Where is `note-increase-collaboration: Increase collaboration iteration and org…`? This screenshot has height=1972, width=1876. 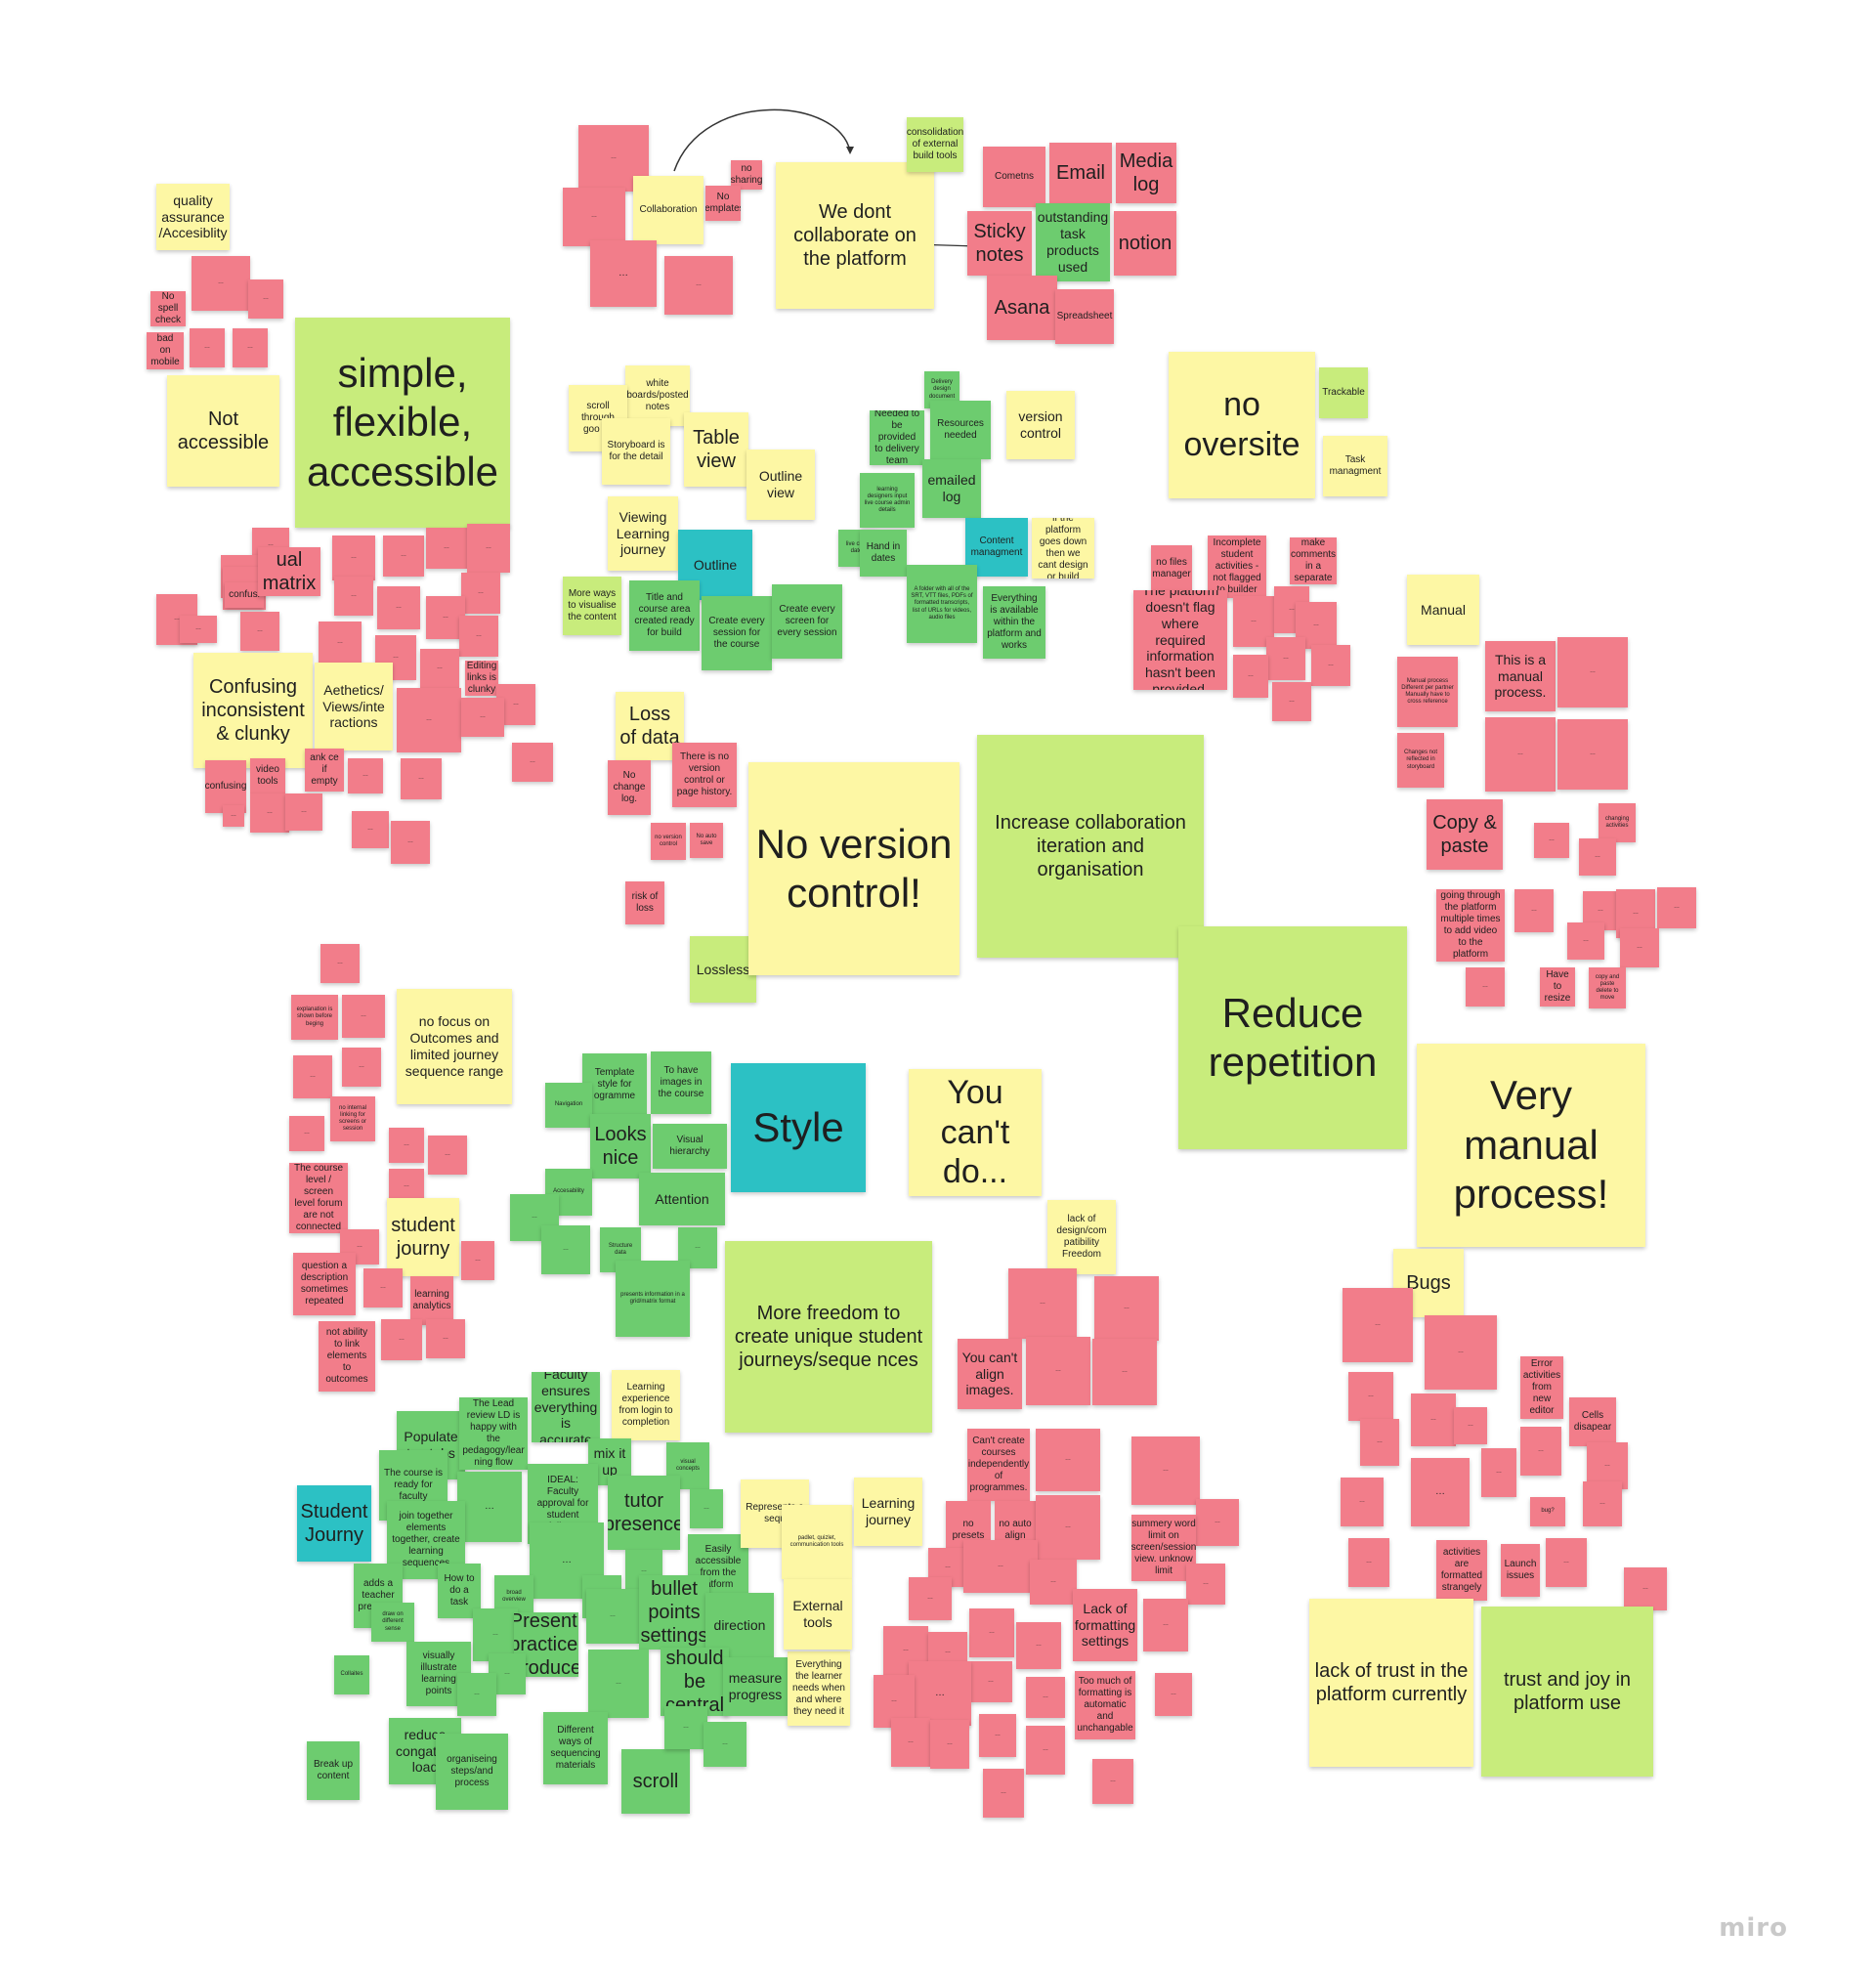
note-increase-collaboration: Increase collaboration iteration and org… is located at coordinates (1090, 846).